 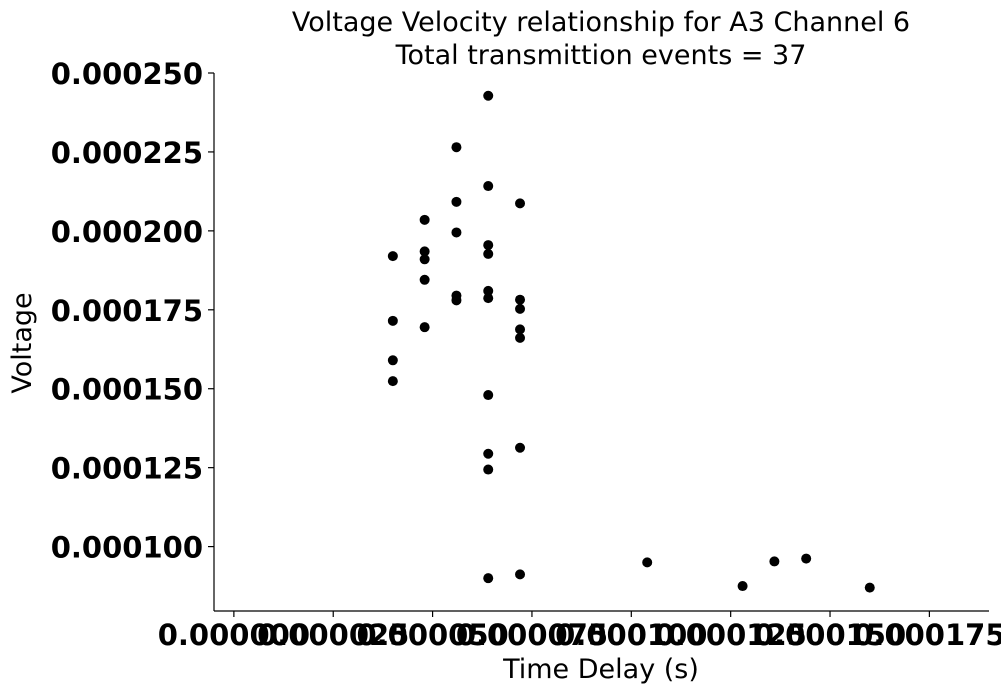 What do you see at coordinates (234, 635) in the screenshot?
I see `x-tick-label: 0.000000` at bounding box center [234, 635].